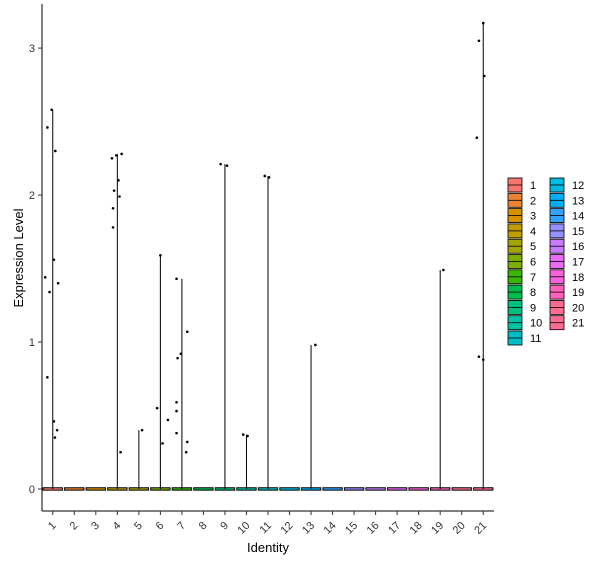 The height and width of the screenshot is (568, 600). What do you see at coordinates (533, 308) in the screenshot?
I see `legend-label: 9` at bounding box center [533, 308].